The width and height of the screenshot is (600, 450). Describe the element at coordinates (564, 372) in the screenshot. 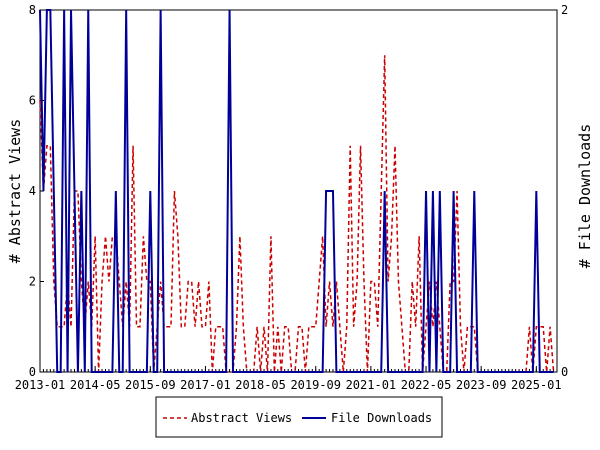

I see `y-right-tick-label: 0` at that location.